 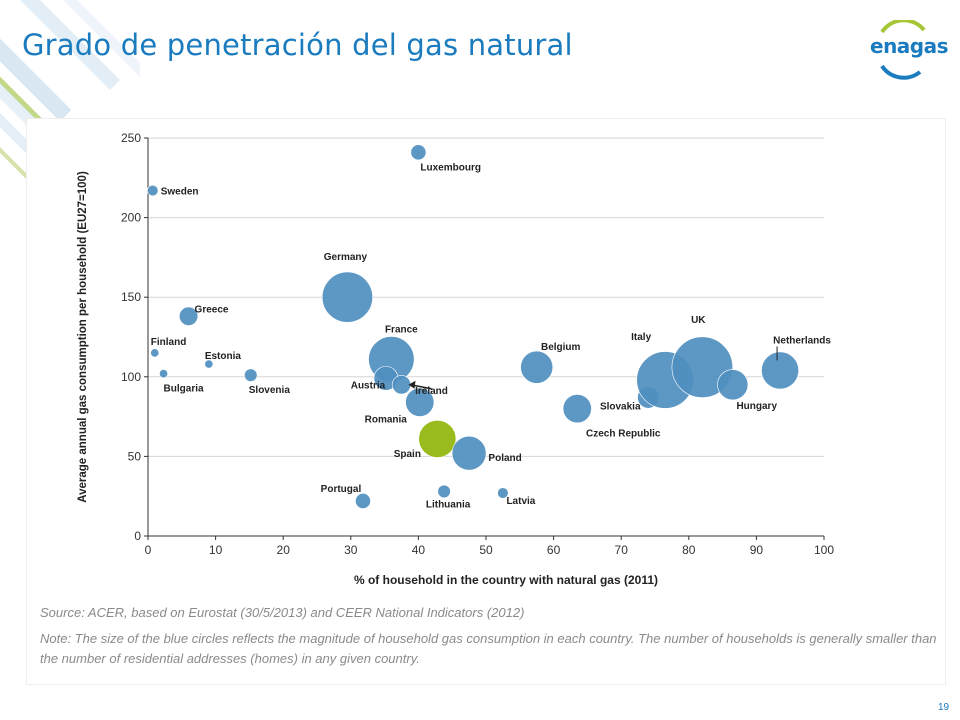 What do you see at coordinates (469, 453) in the screenshot?
I see `bubble-poland` at bounding box center [469, 453].